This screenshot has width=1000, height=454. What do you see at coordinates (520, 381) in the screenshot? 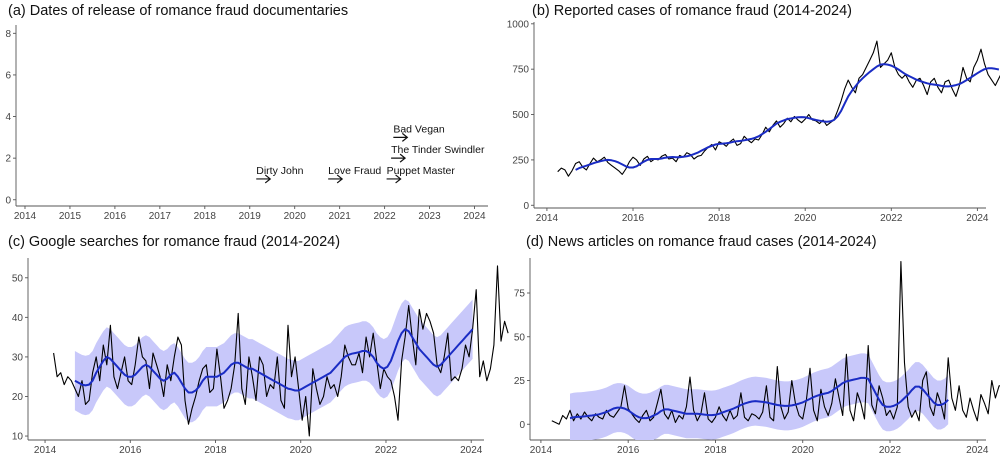
I see `panel-d-y-tick-label: 25` at bounding box center [520, 381].